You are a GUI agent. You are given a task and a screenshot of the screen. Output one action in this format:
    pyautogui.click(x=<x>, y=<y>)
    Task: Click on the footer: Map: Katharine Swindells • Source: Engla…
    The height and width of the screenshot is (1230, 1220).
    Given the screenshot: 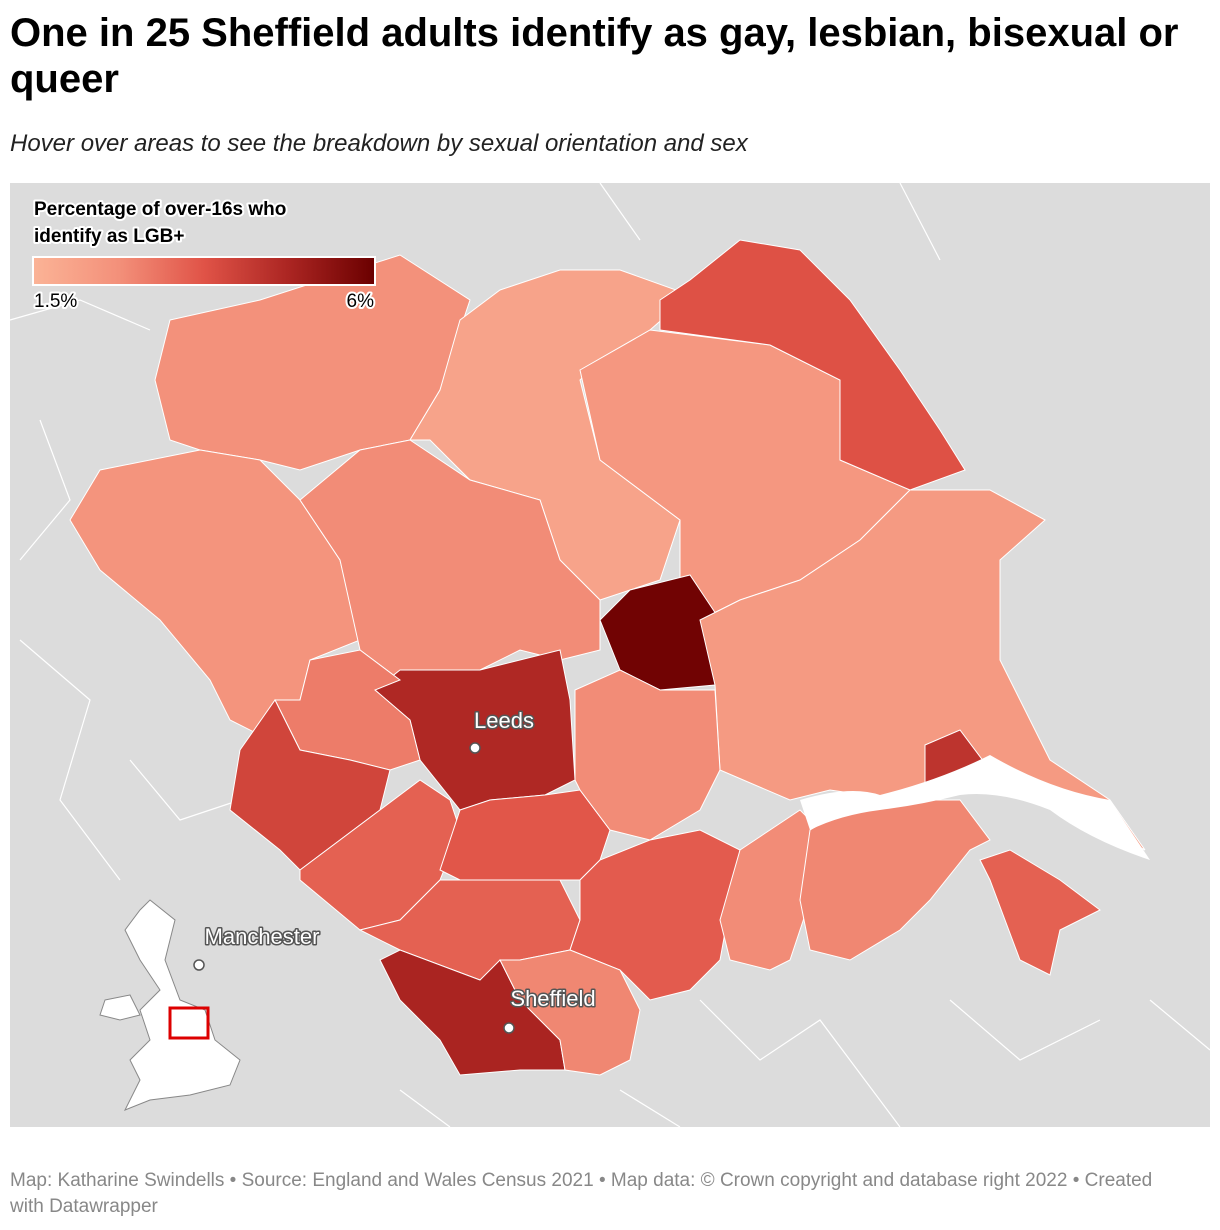 What is the action you would take?
    pyautogui.click(x=581, y=1193)
    